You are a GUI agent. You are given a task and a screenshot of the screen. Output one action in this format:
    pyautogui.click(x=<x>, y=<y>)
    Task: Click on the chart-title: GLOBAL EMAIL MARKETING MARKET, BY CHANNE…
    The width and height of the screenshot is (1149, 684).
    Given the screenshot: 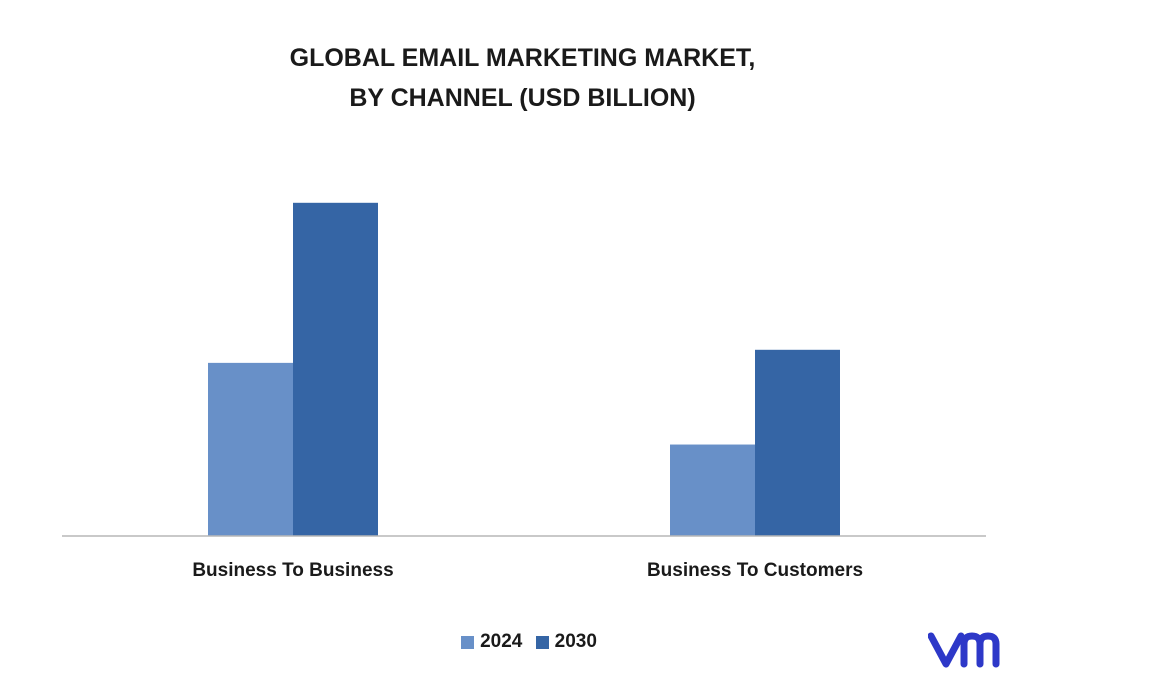 What is the action you would take?
    pyautogui.click(x=522, y=78)
    